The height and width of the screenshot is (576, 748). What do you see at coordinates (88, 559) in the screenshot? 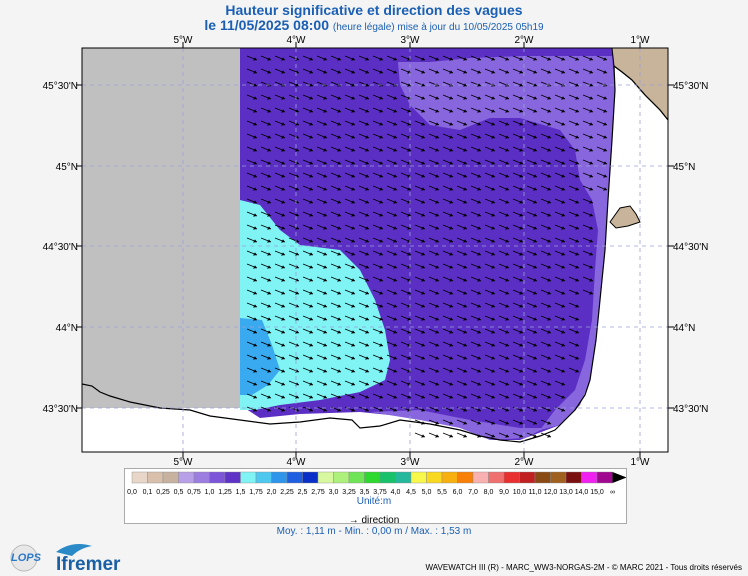
I see `ifremer-logo: Ifremer` at bounding box center [88, 559].